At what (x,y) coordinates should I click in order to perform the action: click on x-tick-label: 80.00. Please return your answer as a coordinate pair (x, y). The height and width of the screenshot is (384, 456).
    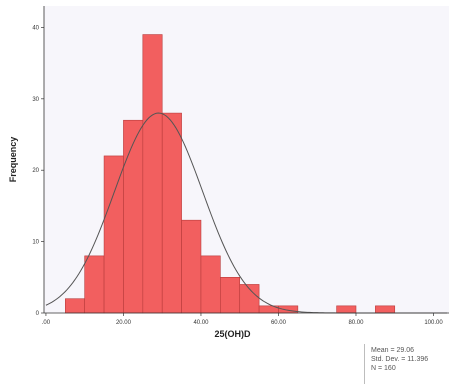
    Looking at the image, I should click on (356, 323).